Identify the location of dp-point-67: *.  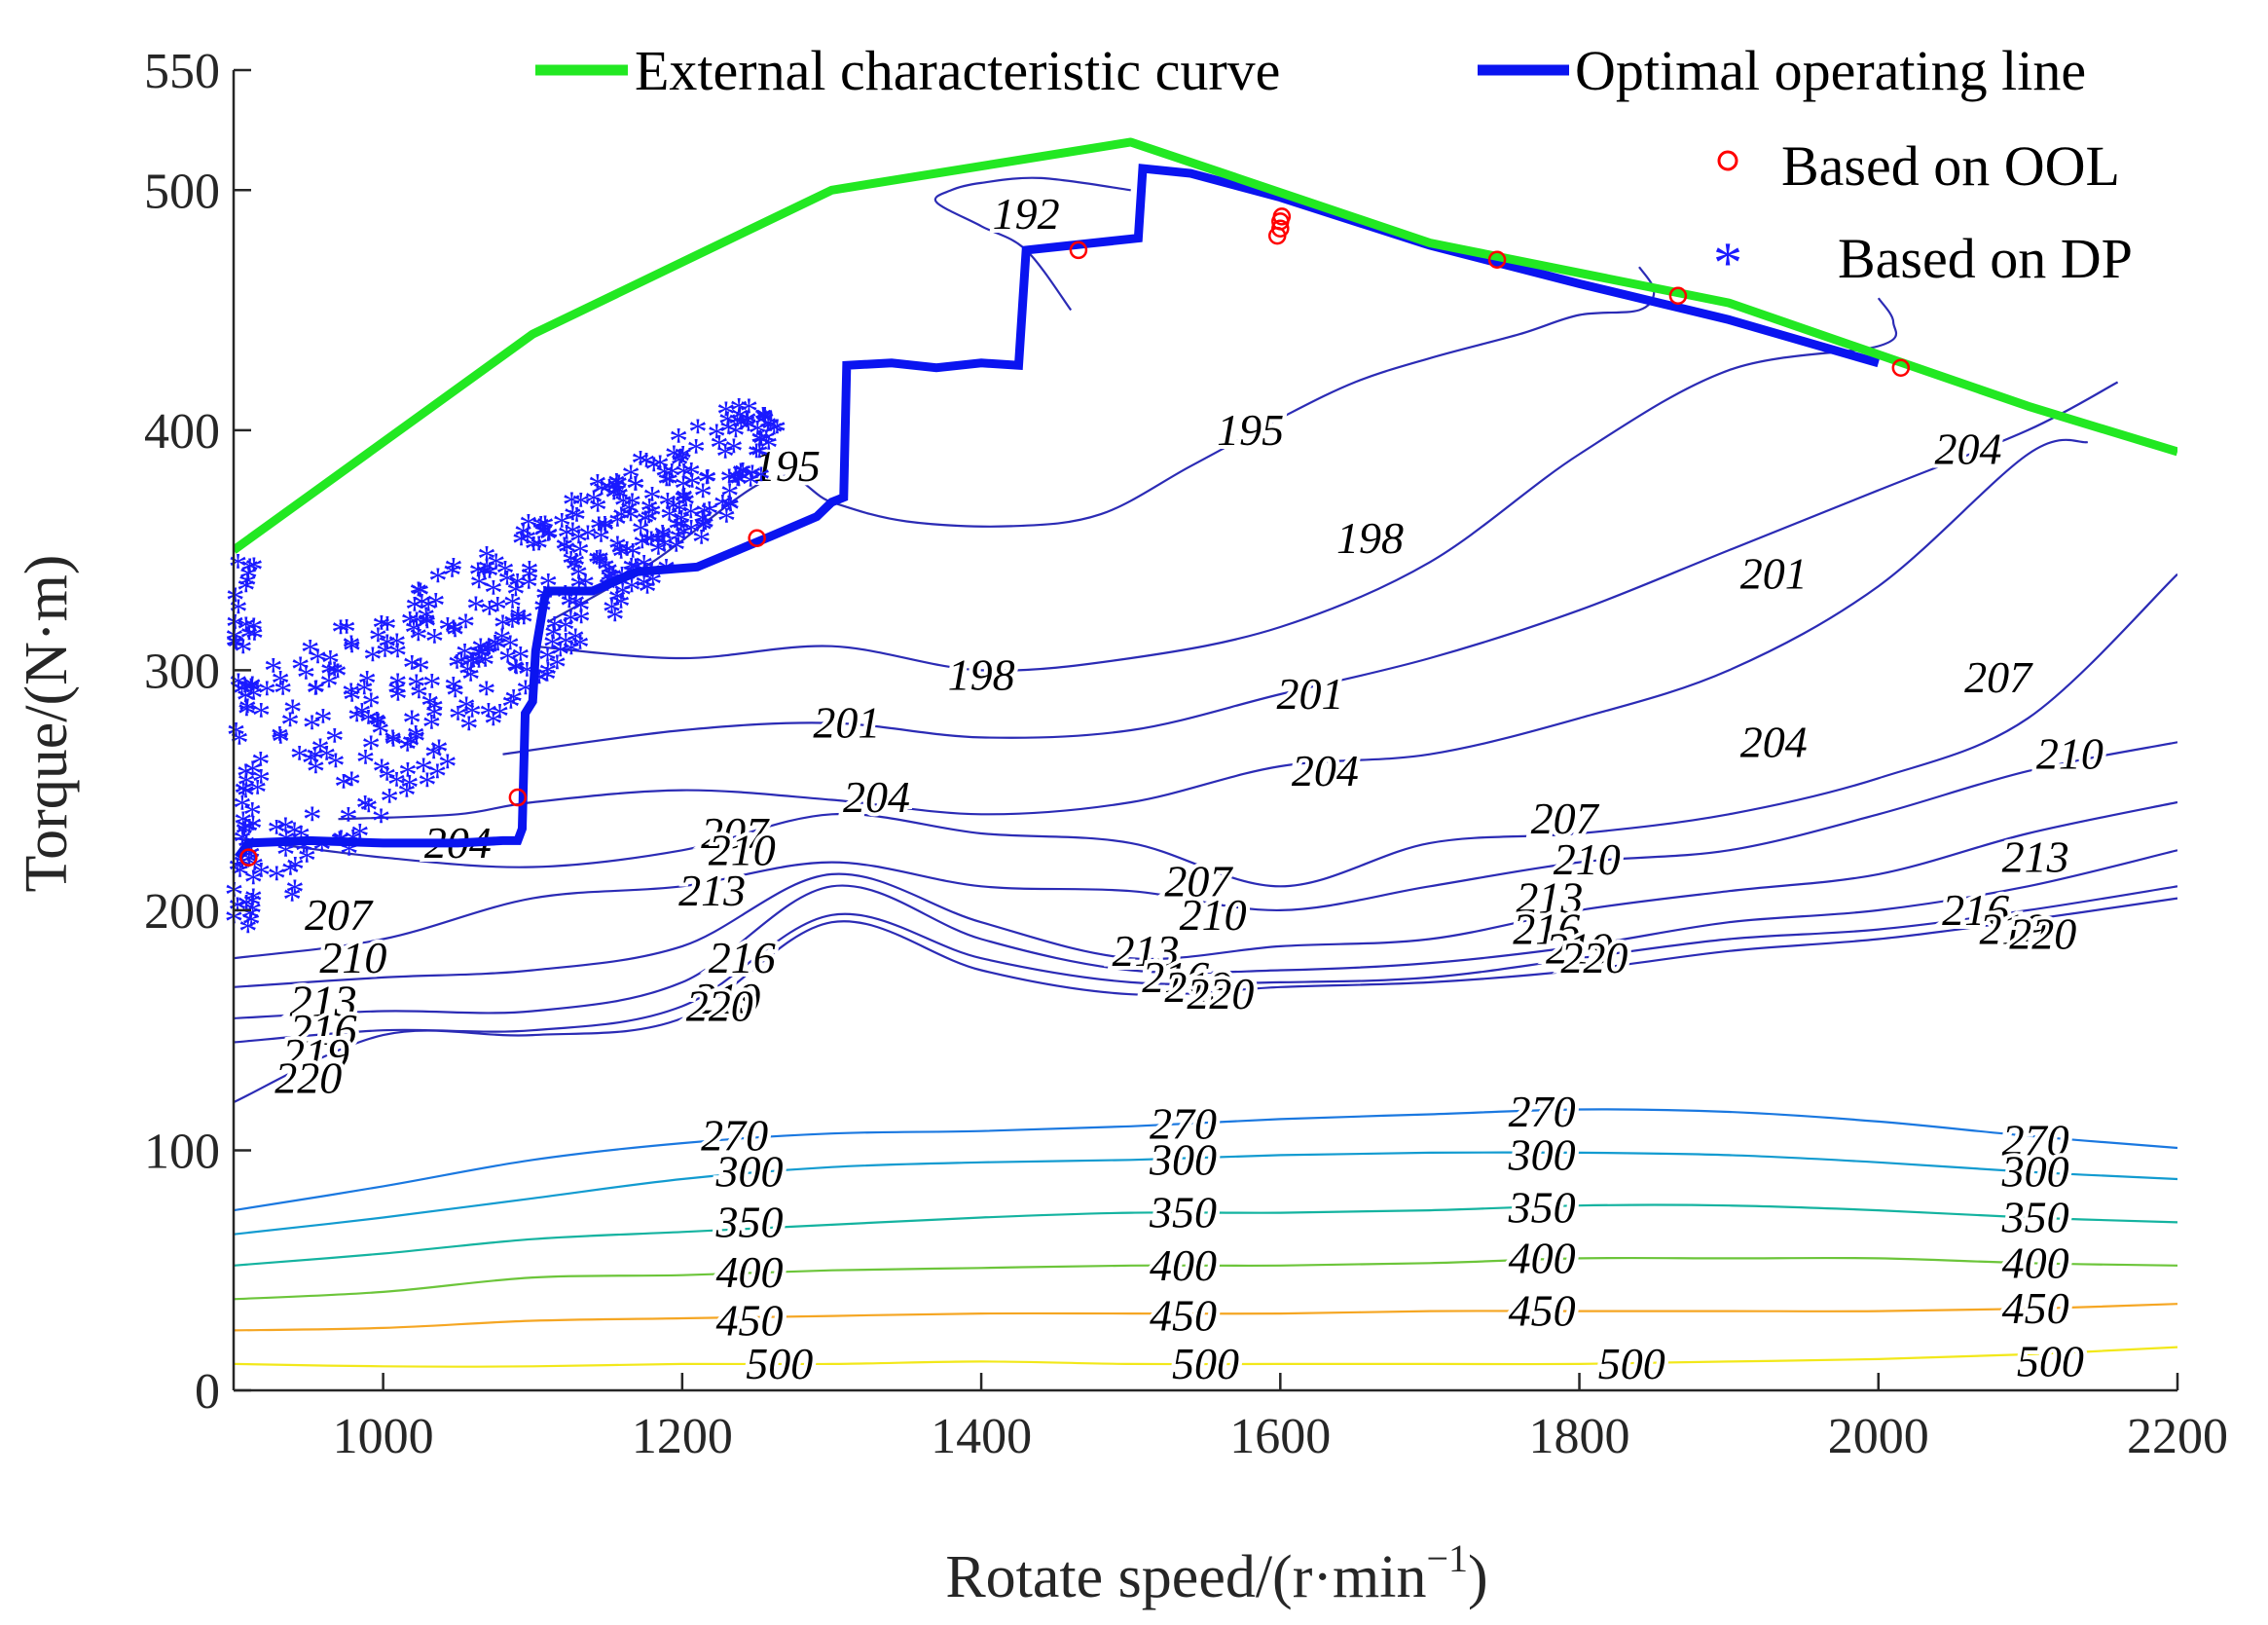
(565, 630).